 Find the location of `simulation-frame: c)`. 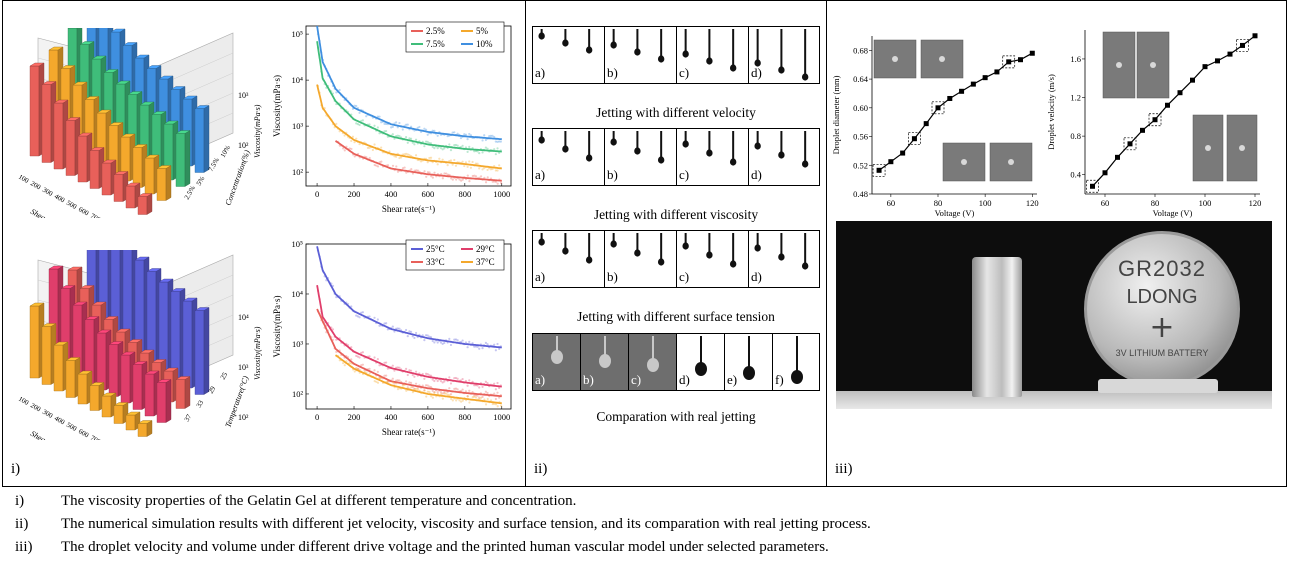

simulation-frame: c) is located at coordinates (713, 55).